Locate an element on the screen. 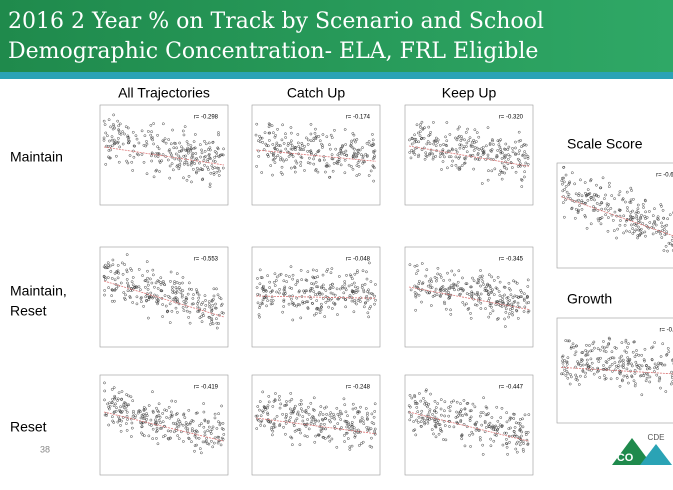 The height and width of the screenshot is (490, 673). scatter-thumbnail: r= -0.553 is located at coordinates (164, 297).